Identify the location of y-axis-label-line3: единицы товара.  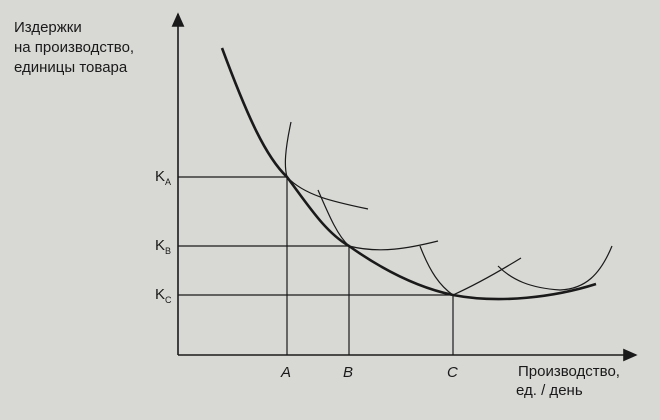
(71, 67).